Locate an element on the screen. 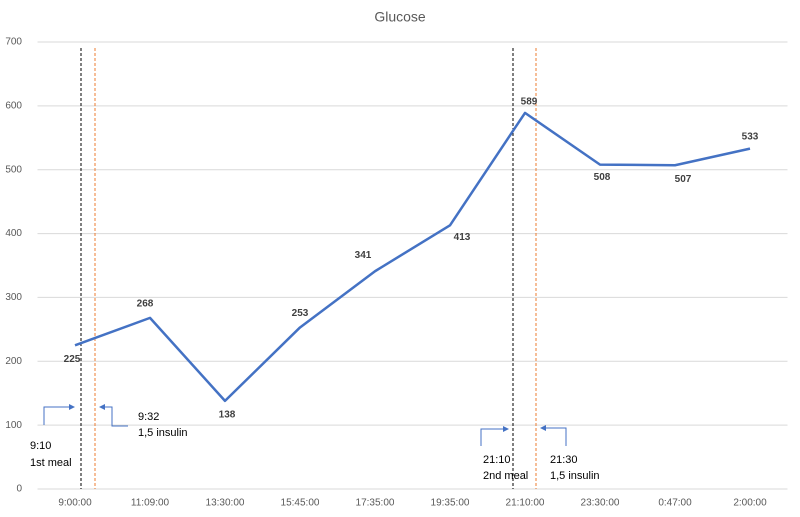  y-tick-label: 700 is located at coordinates (13, 42).